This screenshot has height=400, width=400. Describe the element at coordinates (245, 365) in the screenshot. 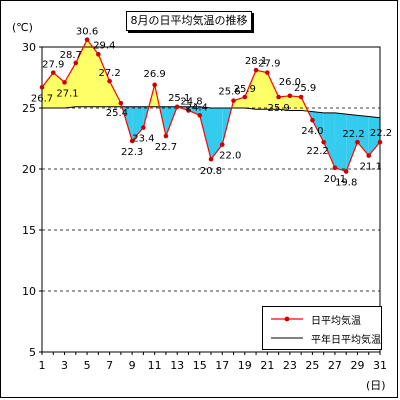

I see `x-tick-label: 19` at that location.